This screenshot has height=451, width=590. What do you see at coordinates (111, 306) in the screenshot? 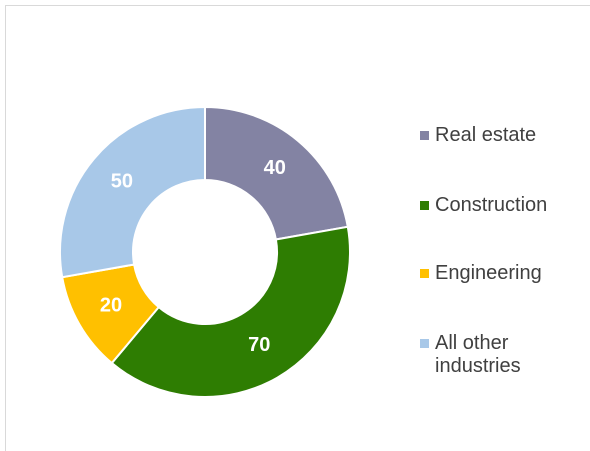
I see `value-label: 20` at bounding box center [111, 306].